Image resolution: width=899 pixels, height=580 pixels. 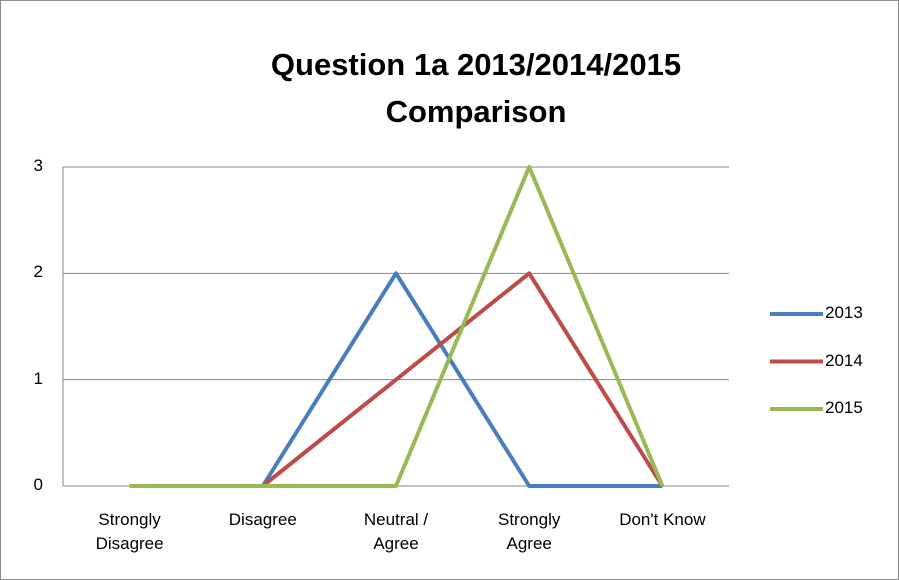 I want to click on x-tick-label: Don't Know, so click(x=662, y=519).